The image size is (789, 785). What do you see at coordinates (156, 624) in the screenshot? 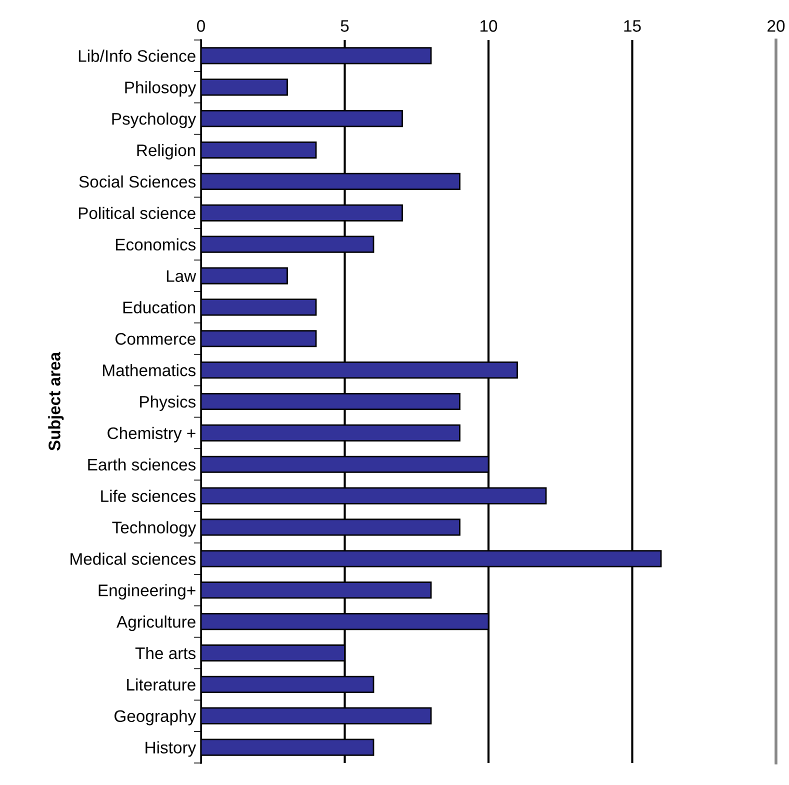
I see `y-tick-label: Agriculture` at bounding box center [156, 624].